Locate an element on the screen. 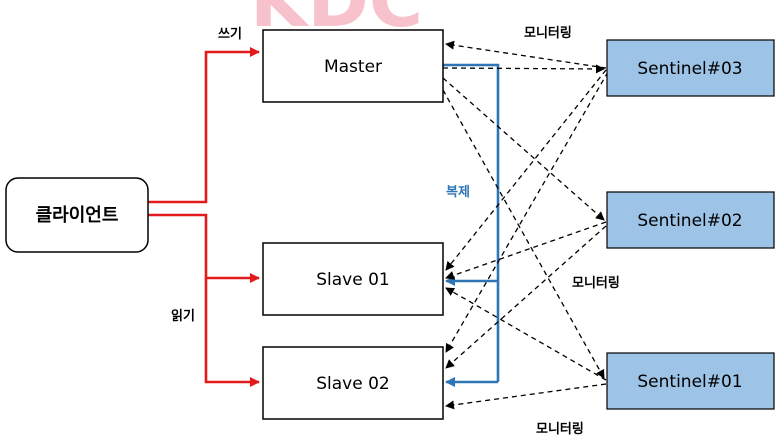 This screenshot has height=440, width=780. slave-01-label: Slave 01 is located at coordinates (353, 280).